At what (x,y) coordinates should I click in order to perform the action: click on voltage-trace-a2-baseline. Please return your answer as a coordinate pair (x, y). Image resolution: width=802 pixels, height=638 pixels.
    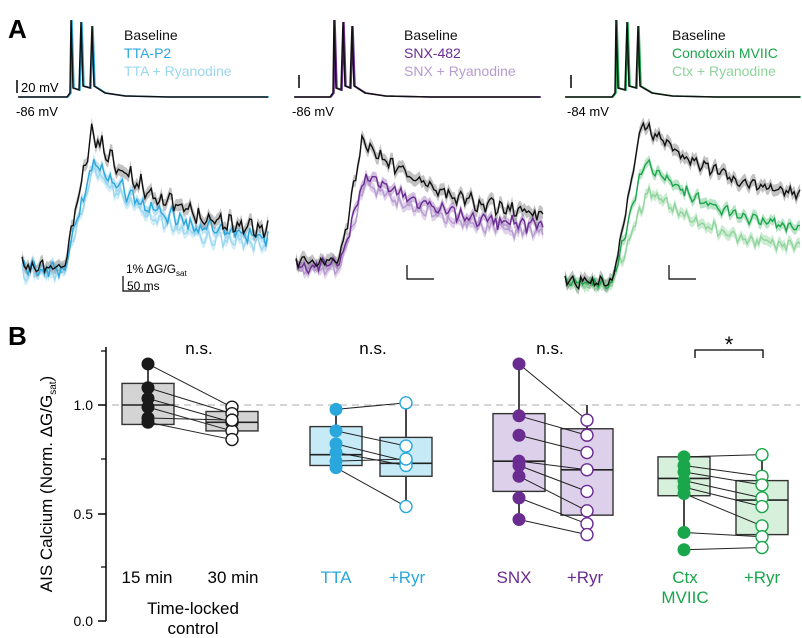
    Looking at the image, I should click on (417, 58).